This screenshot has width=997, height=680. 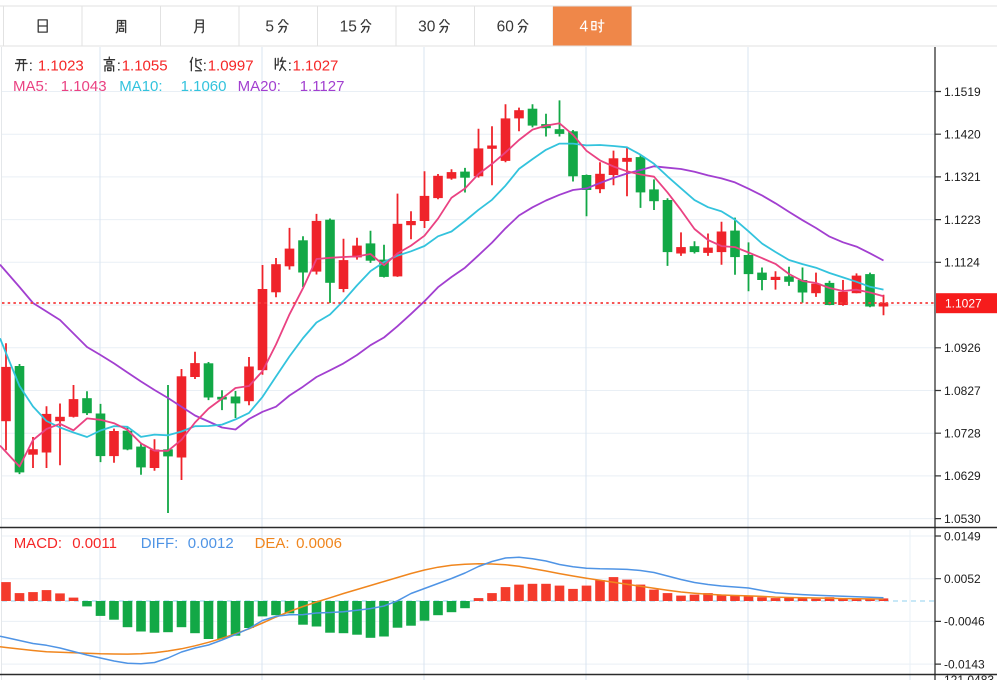 I want to click on svg-text: 1.0997, so click(x=231, y=66).